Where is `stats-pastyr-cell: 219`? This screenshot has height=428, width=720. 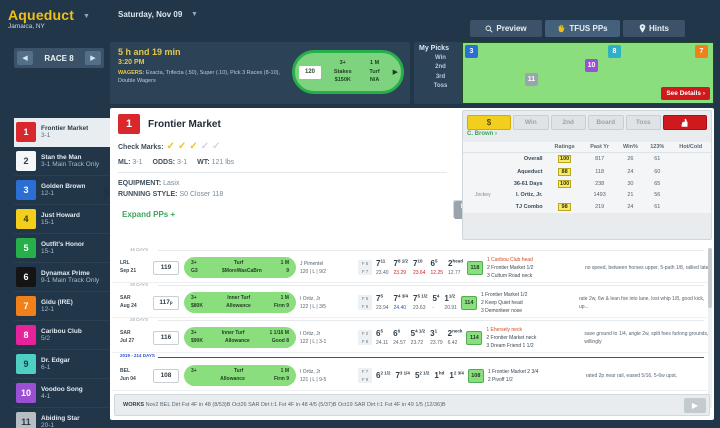 stats-pastyr-cell: 219 is located at coordinates (600, 206).